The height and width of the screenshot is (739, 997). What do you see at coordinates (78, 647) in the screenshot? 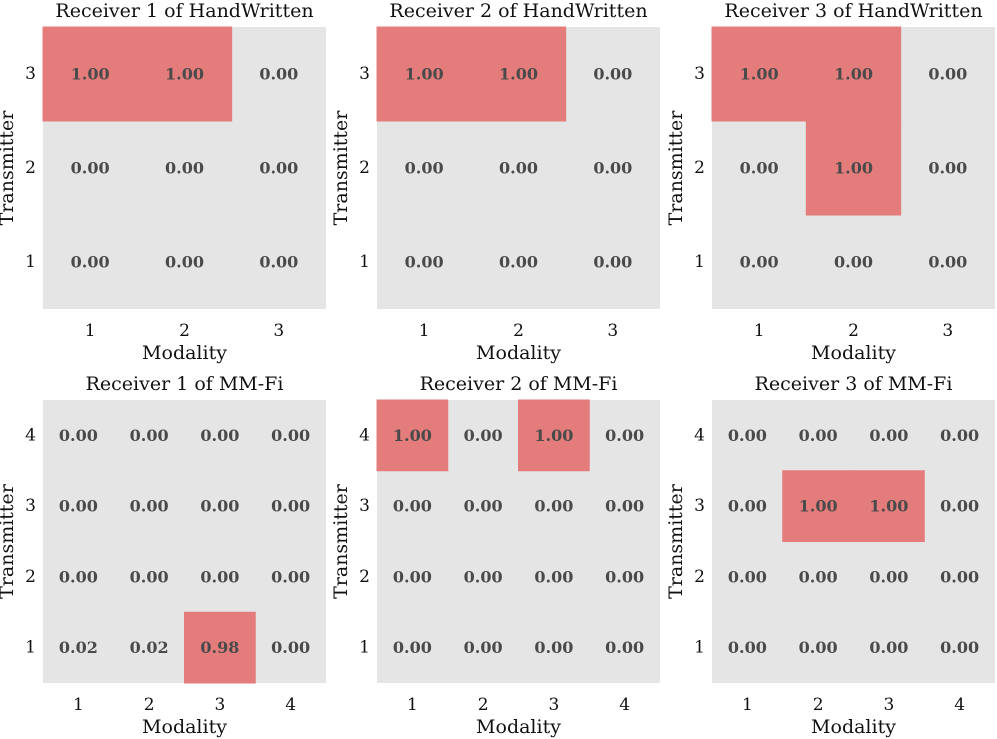
I see `cell-value-label: 0.02` at bounding box center [78, 647].